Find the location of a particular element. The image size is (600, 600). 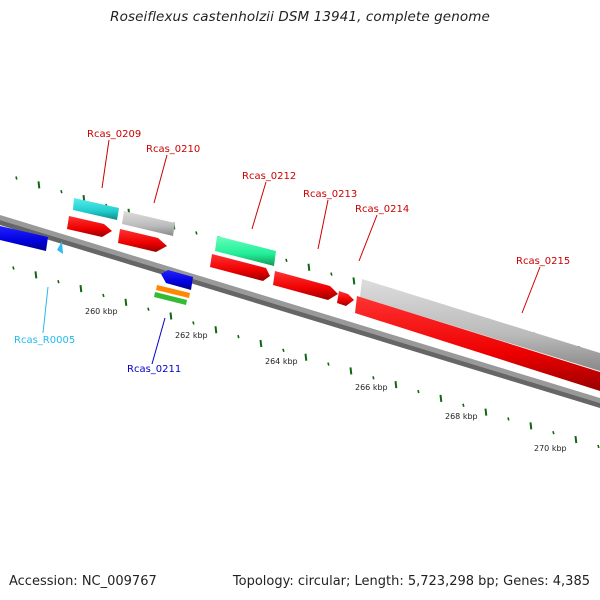

feature-label-0211: Rcas_0211 is located at coordinates (154, 369).